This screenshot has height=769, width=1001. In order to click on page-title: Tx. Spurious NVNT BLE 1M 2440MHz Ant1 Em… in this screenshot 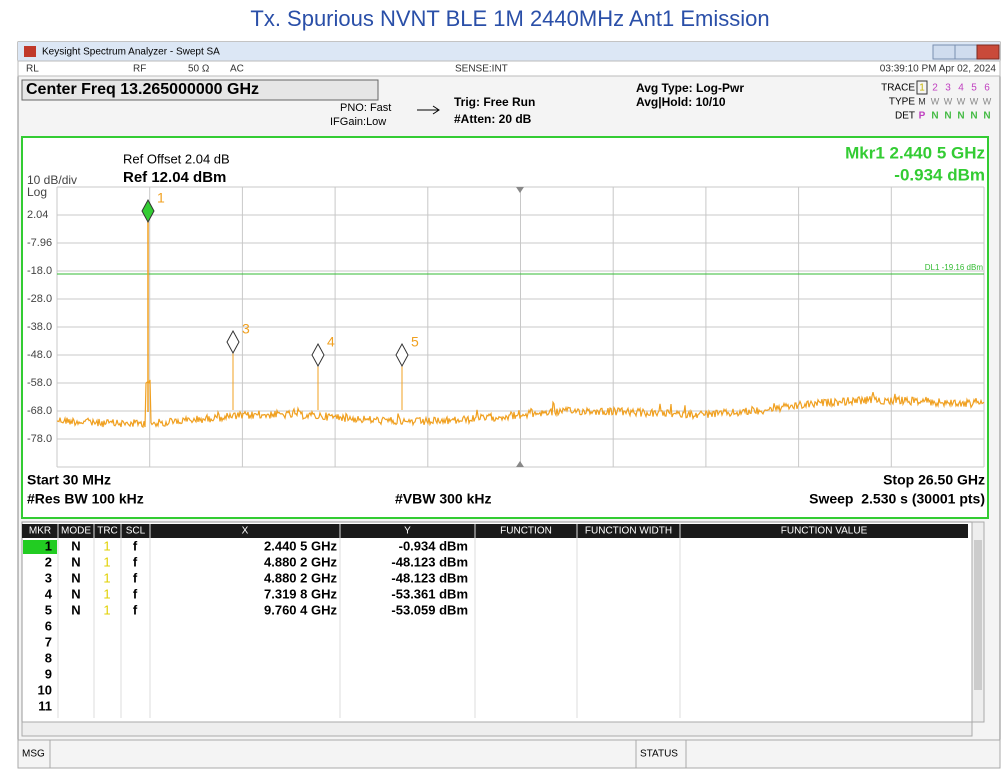, I will do `click(509, 18)`.